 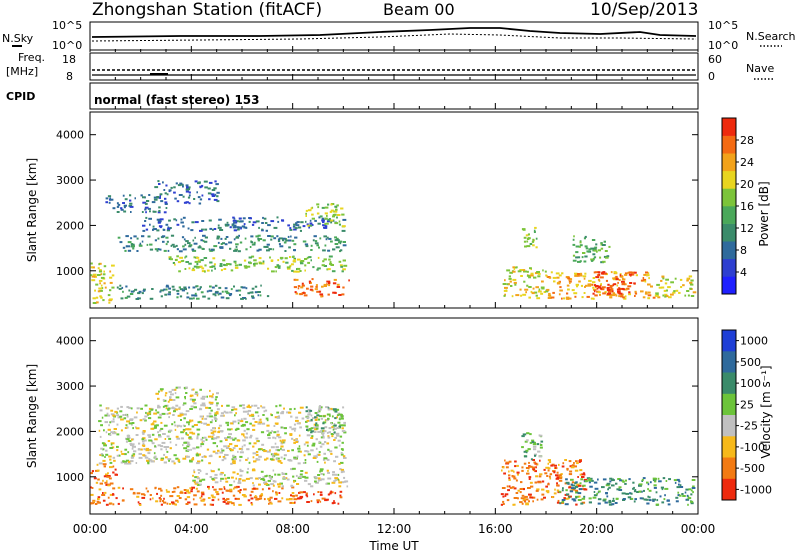 I want to click on noise-right-tick-top: 10^5, so click(x=723, y=25).